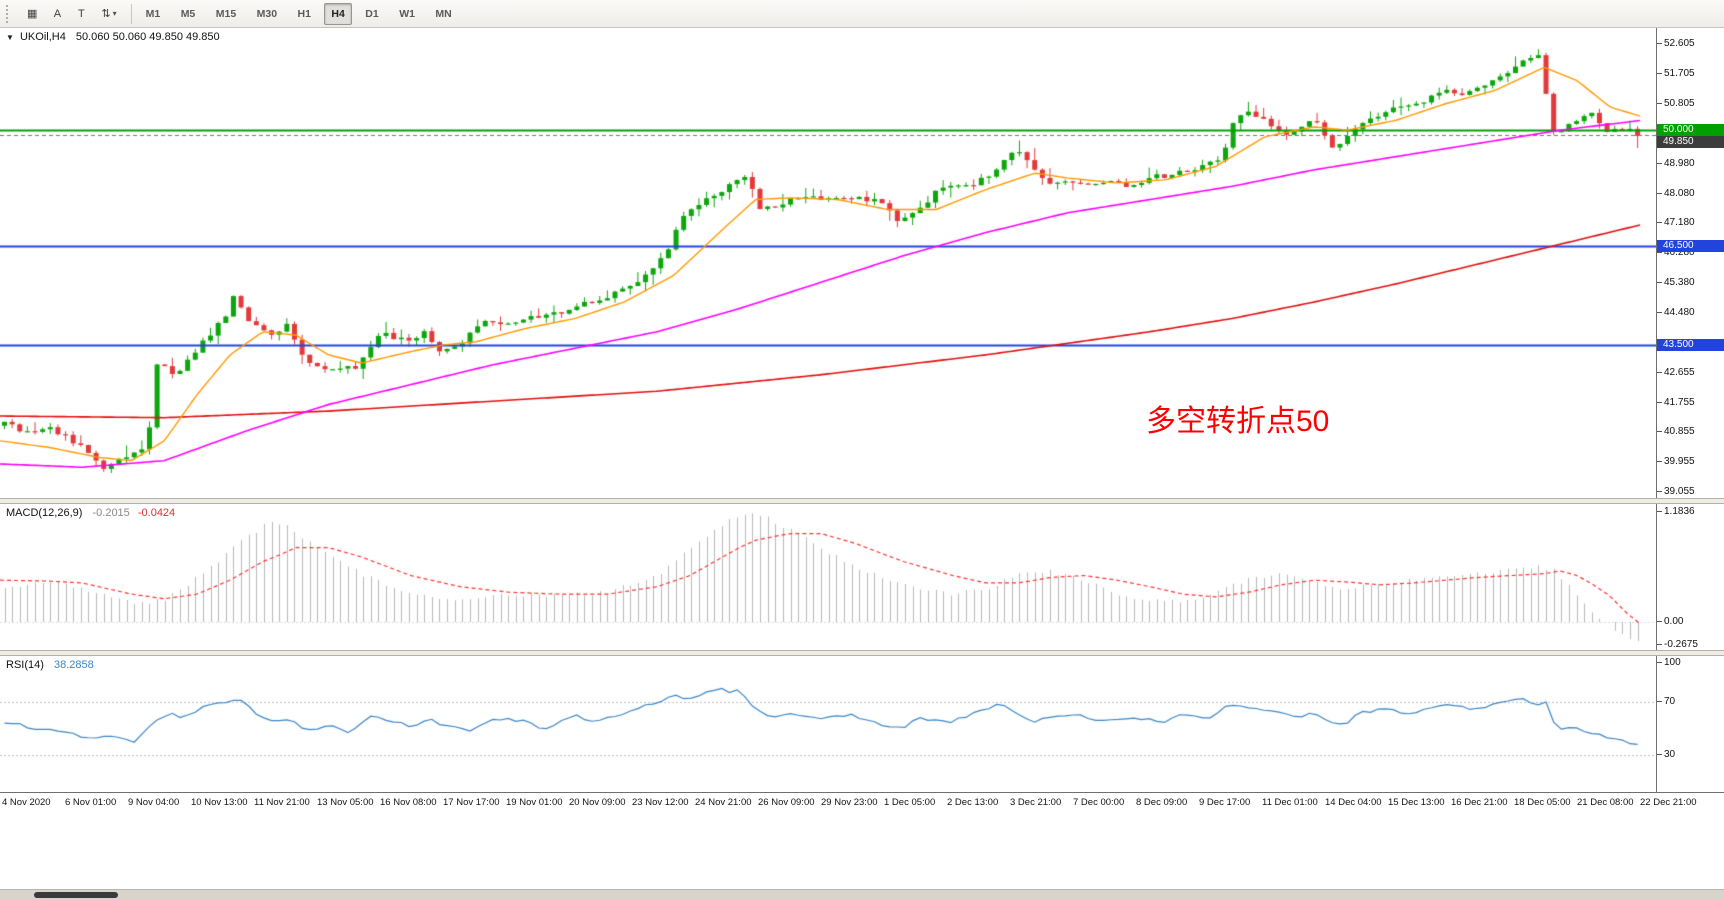  Describe the element at coordinates (1676, 491) in the screenshot. I see `price-tick: 39.055` at that location.